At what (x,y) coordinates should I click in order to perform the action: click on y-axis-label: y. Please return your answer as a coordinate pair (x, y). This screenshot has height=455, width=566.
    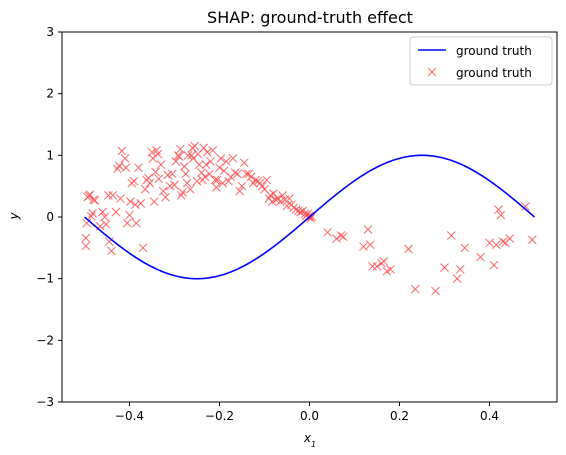
    Looking at the image, I should click on (14, 216).